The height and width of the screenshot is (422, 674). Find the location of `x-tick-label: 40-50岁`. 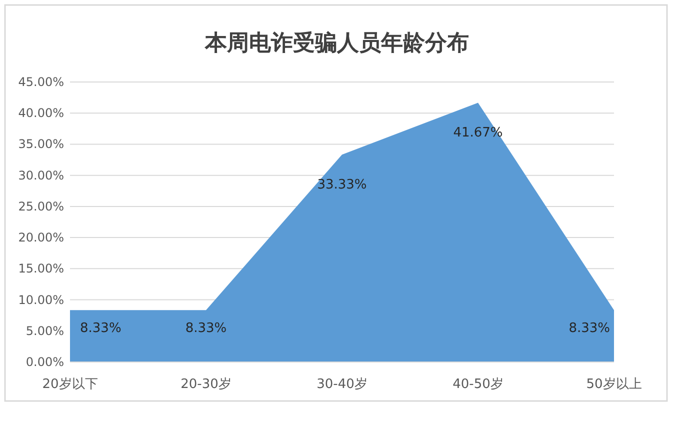

x-tick-label: 40-50岁 is located at coordinates (478, 384).